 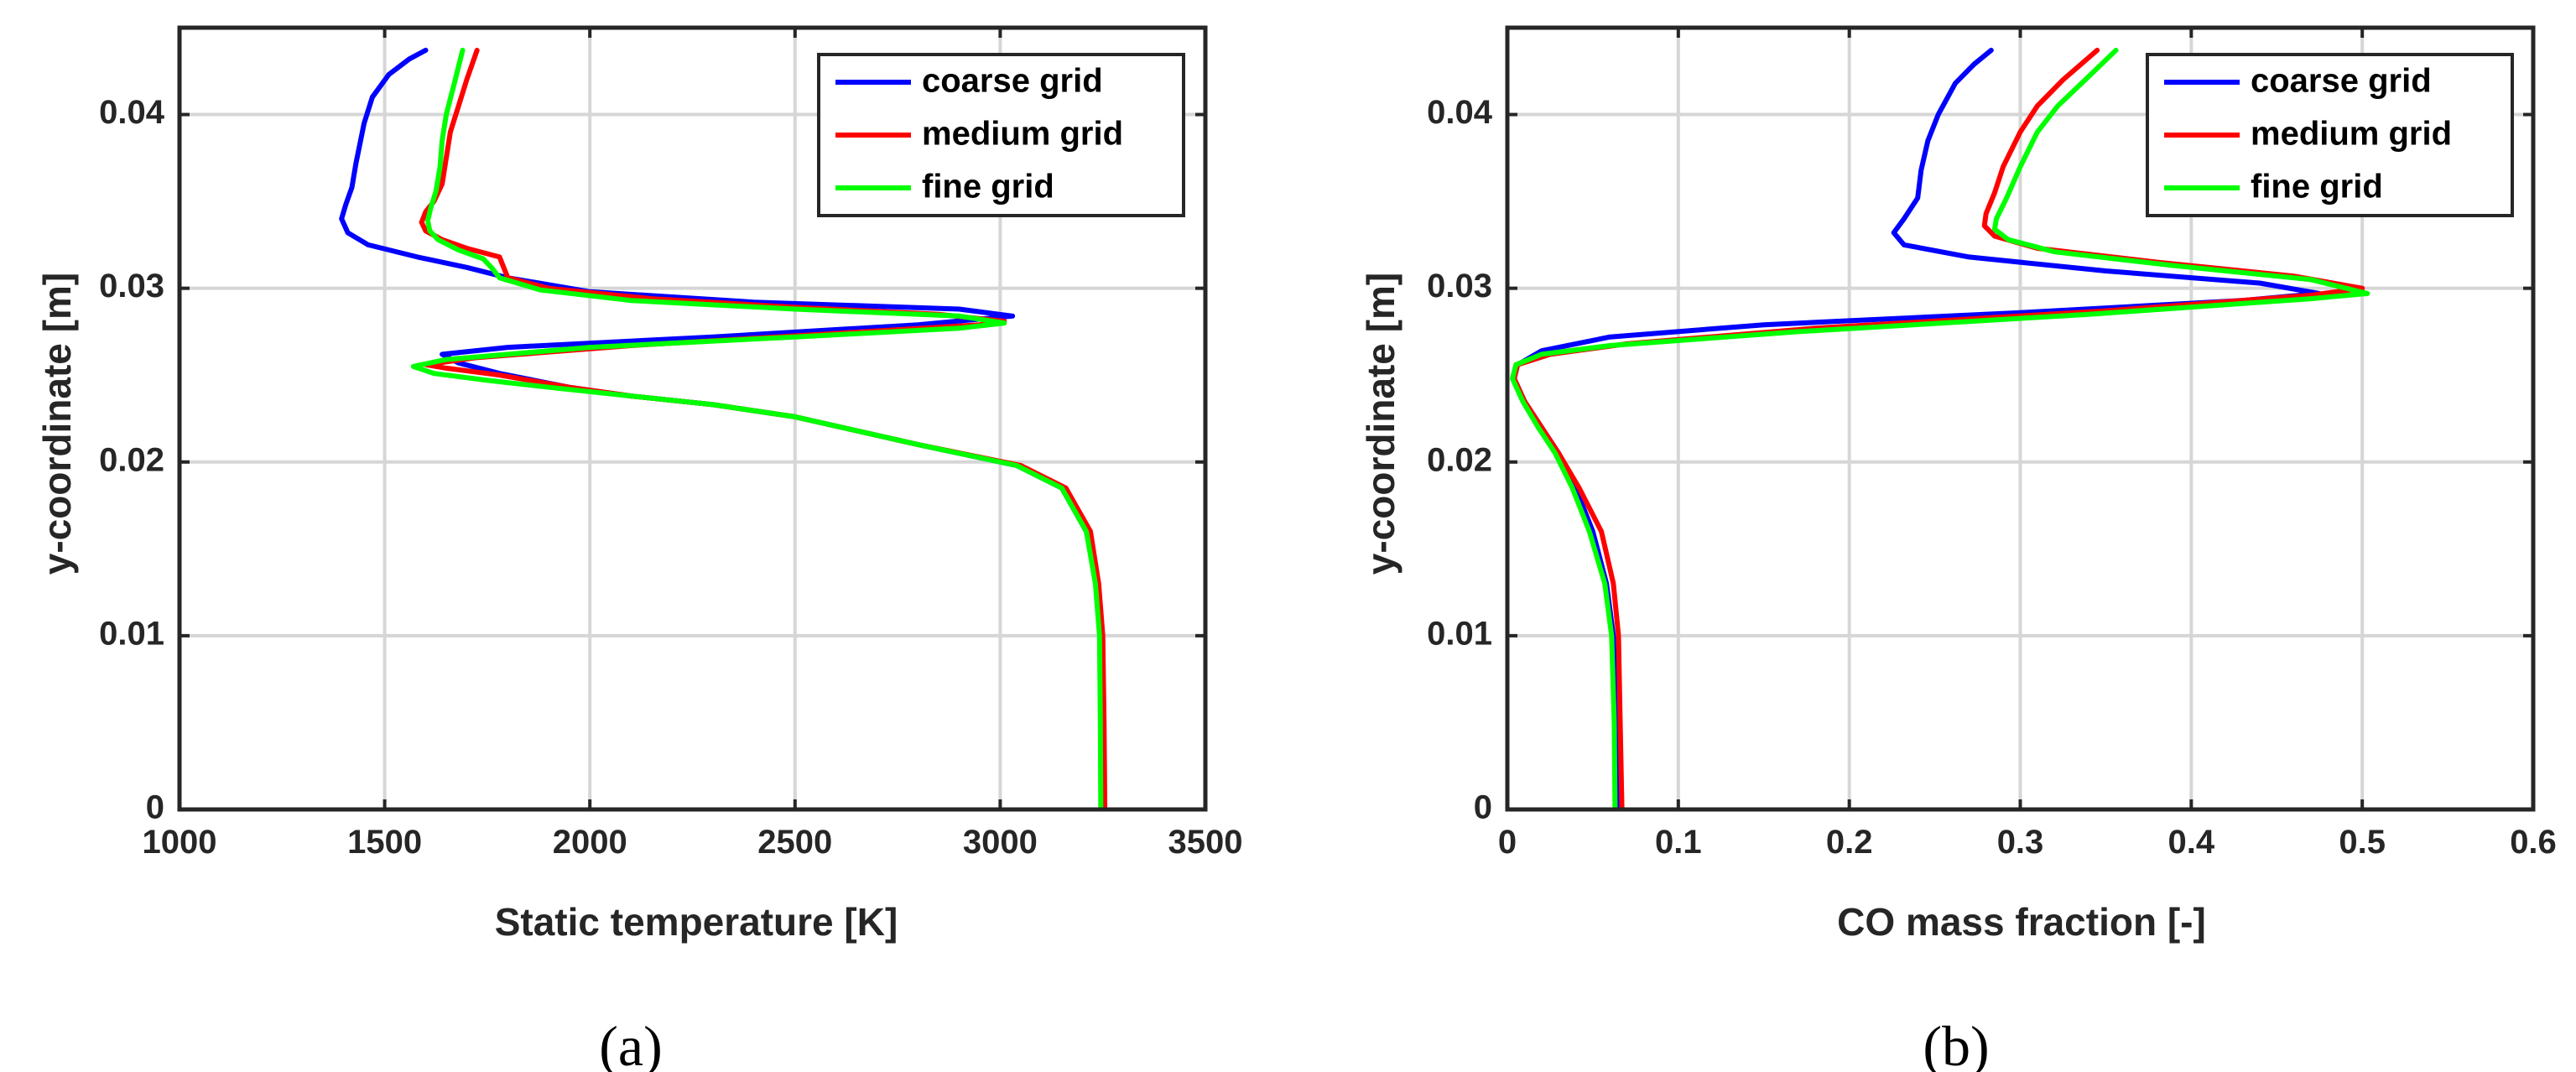 I want to click on chart-b-xtick-label-4: 0.4, so click(x=2191, y=843).